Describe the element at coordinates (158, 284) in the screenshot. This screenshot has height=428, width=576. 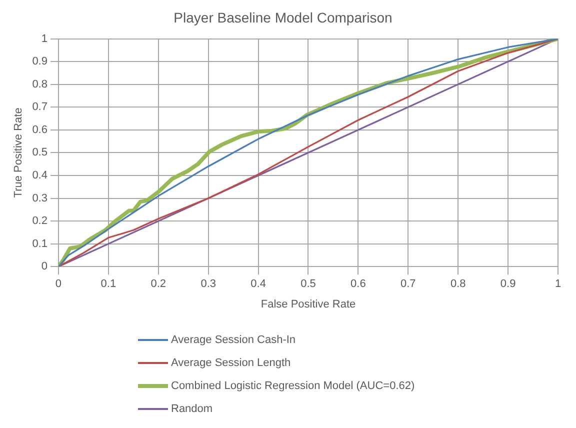
I see `x-tick-label: 0.2` at that location.